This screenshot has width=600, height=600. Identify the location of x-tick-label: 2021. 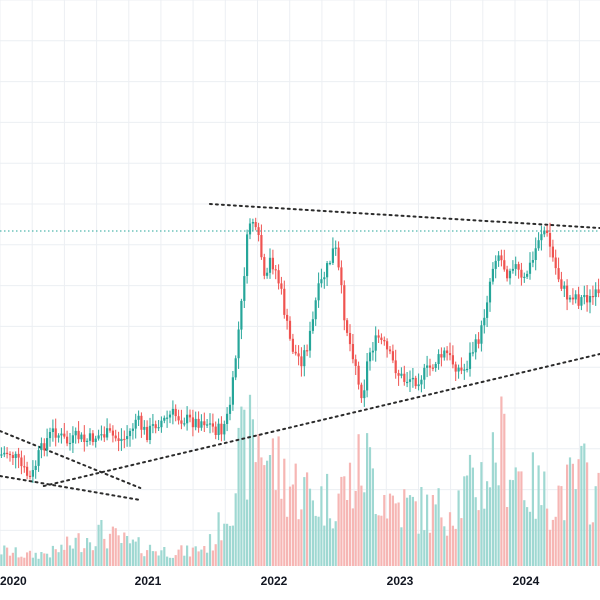
(148, 581).